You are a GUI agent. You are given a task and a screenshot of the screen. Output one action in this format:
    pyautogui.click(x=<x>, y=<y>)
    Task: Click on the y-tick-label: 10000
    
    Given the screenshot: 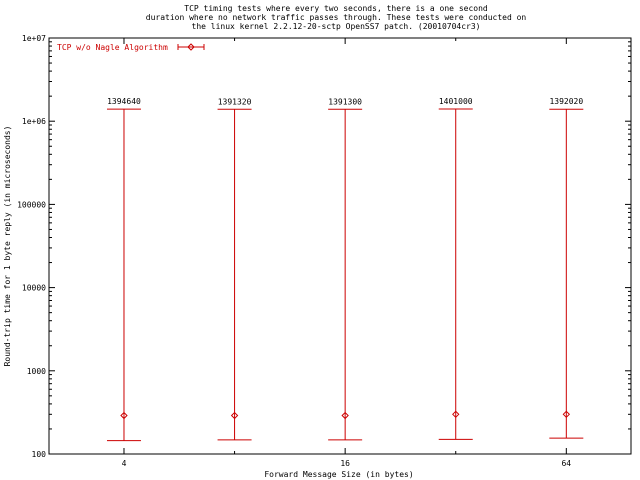 What is the action you would take?
    pyautogui.click(x=34, y=288)
    